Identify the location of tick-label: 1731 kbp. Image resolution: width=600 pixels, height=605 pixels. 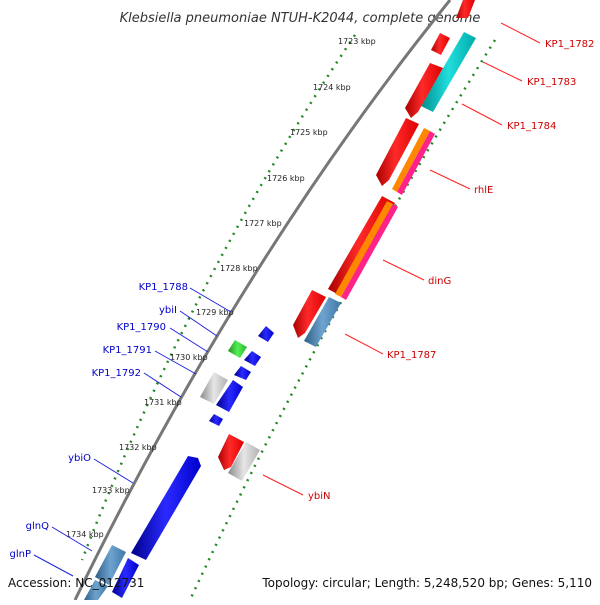
(163, 402).